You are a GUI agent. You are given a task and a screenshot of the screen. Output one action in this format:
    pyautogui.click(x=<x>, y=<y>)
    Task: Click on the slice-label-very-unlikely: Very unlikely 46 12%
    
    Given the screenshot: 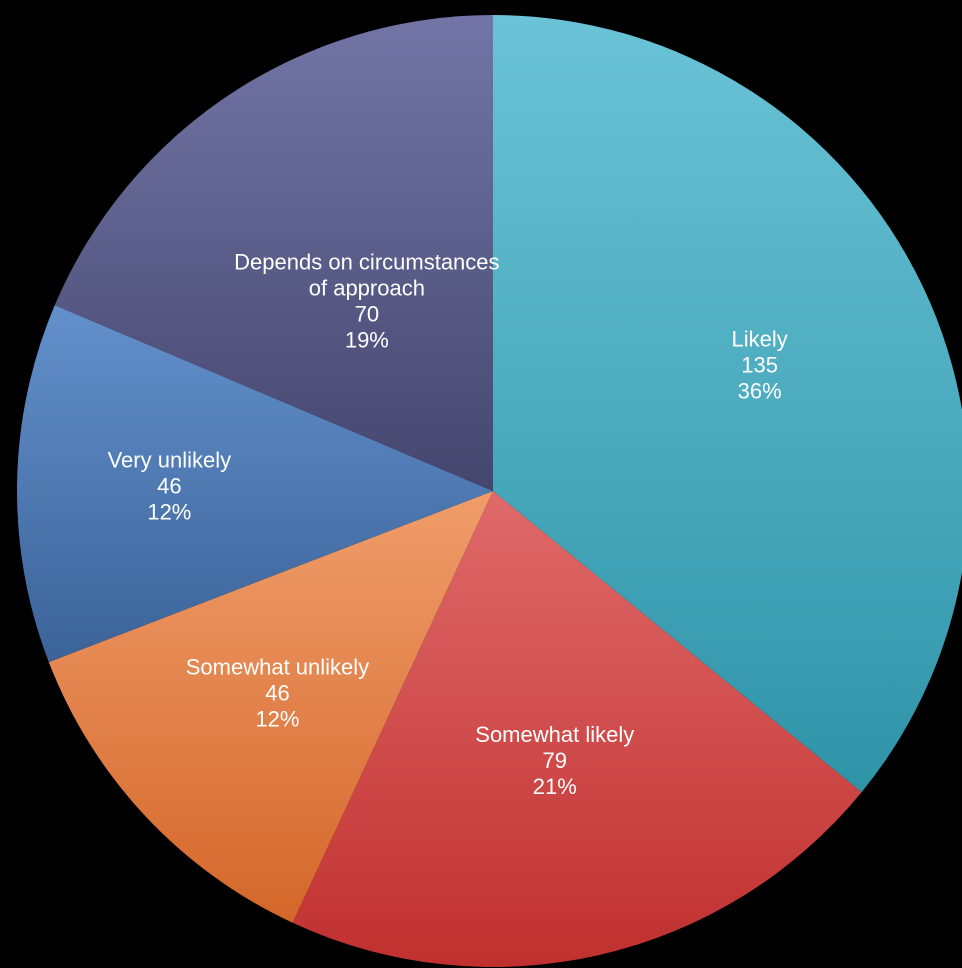 What is the action you would take?
    pyautogui.click(x=170, y=486)
    